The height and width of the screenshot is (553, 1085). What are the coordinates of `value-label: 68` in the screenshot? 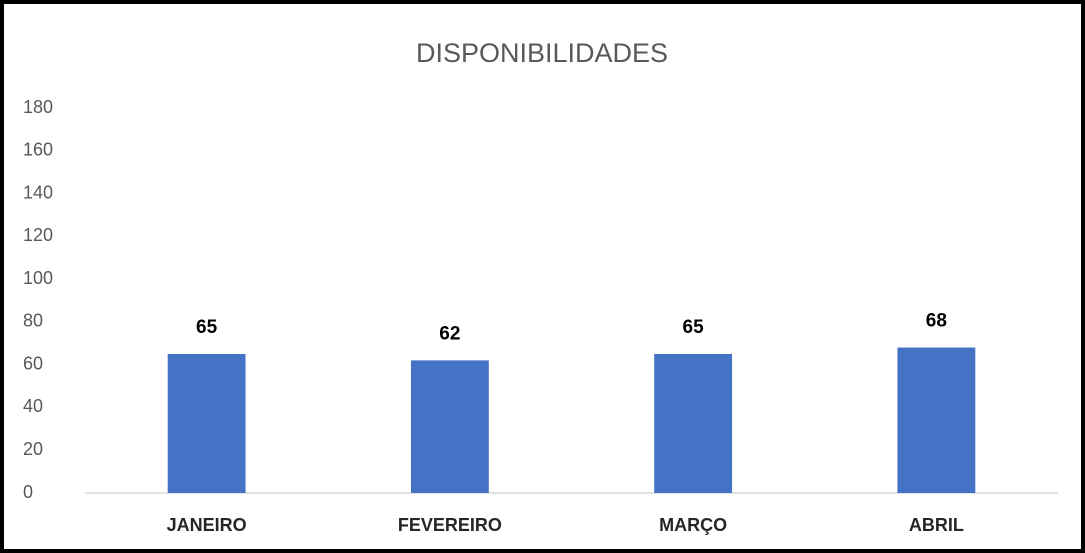 It's located at (936, 321).